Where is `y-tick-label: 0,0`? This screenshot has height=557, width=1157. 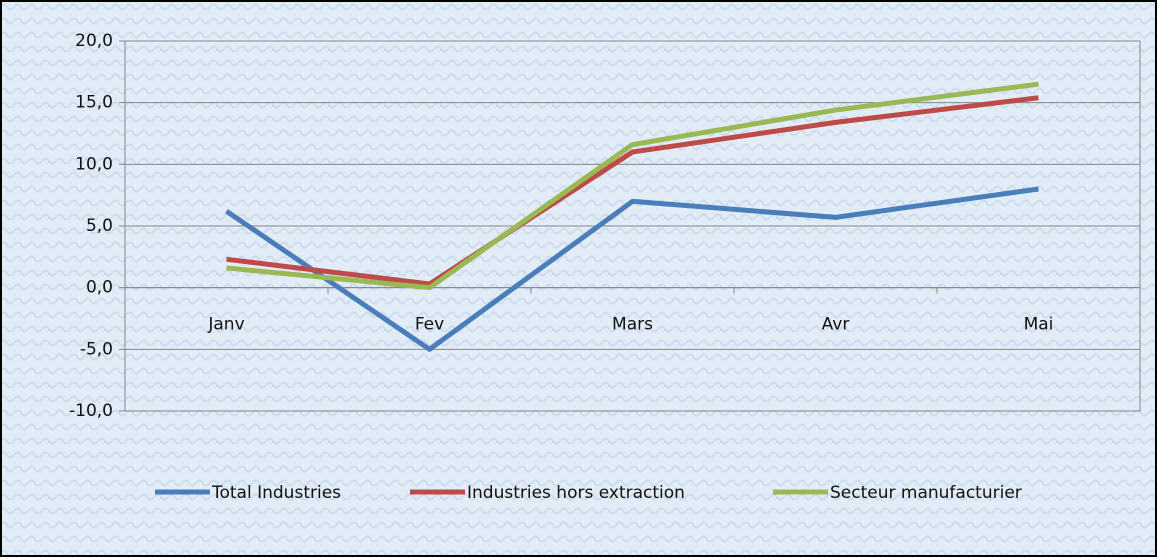
y-tick-label: 0,0 is located at coordinates (99, 288).